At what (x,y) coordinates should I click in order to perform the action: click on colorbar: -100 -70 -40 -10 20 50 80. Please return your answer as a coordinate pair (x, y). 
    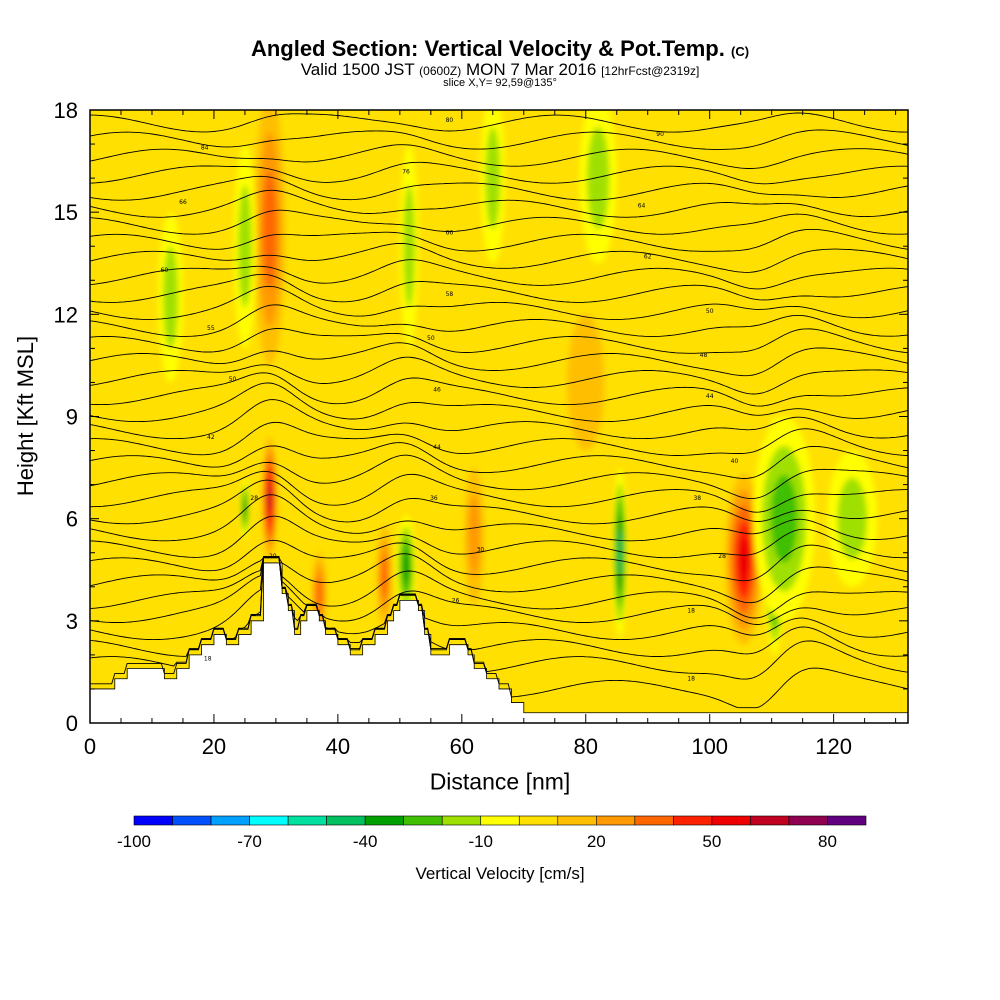
    Looking at the image, I should click on (492, 833).